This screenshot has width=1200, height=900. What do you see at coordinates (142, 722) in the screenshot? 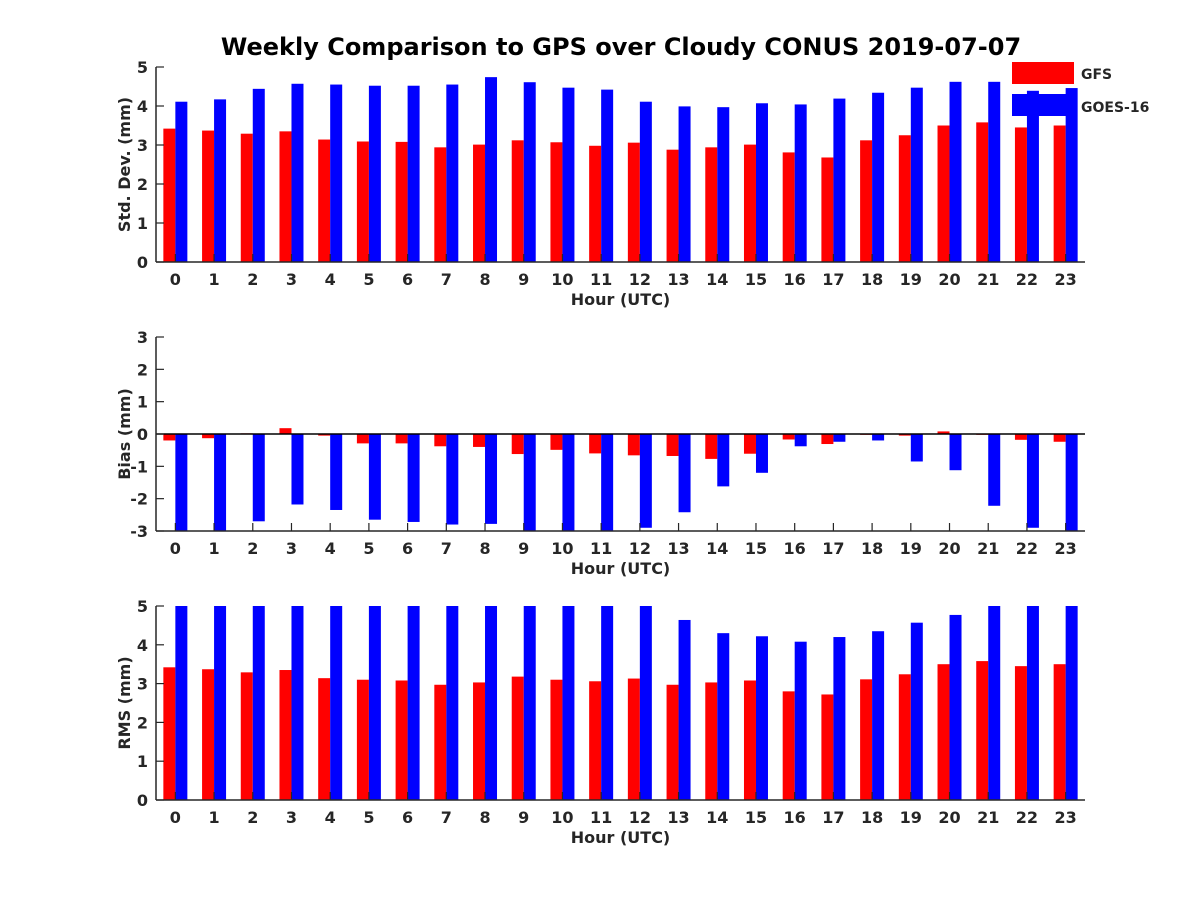
I see `y-tick-label-rms-2: 2` at bounding box center [142, 722].